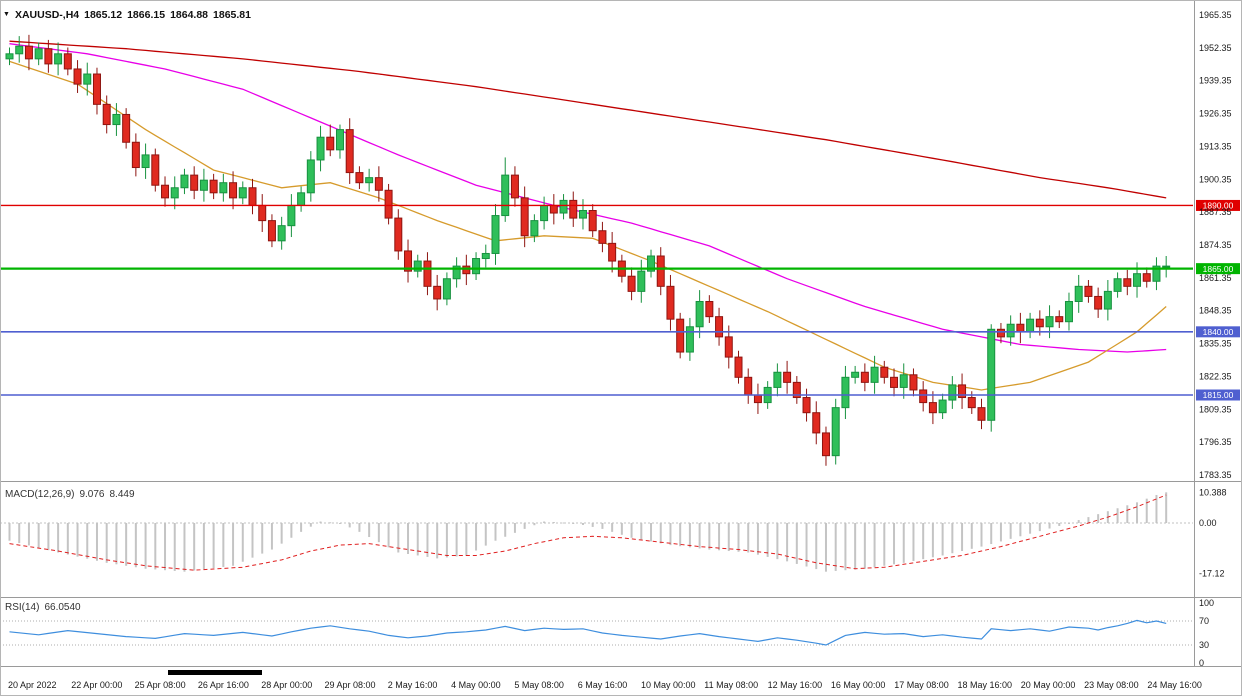 The image size is (1242, 696). What do you see at coordinates (620, 269) in the screenshot?
I see `hline-1865.00: 1865.00` at bounding box center [620, 269].